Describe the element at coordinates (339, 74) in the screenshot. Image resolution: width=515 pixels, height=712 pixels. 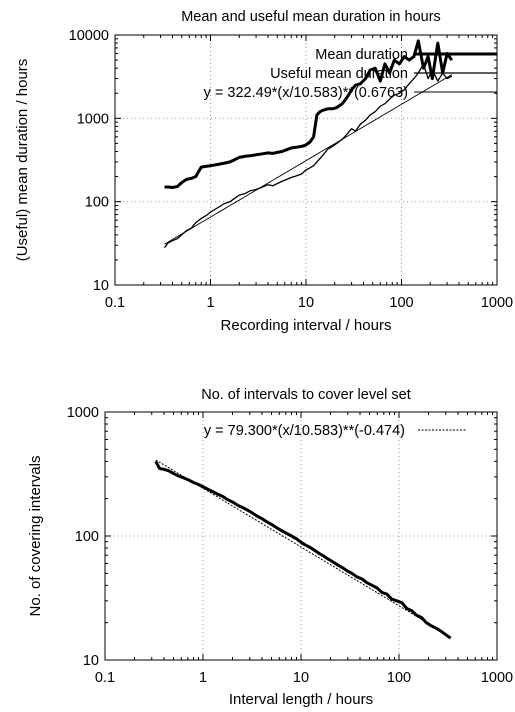
I see `legend-entry-label: Useful mean duration` at that location.